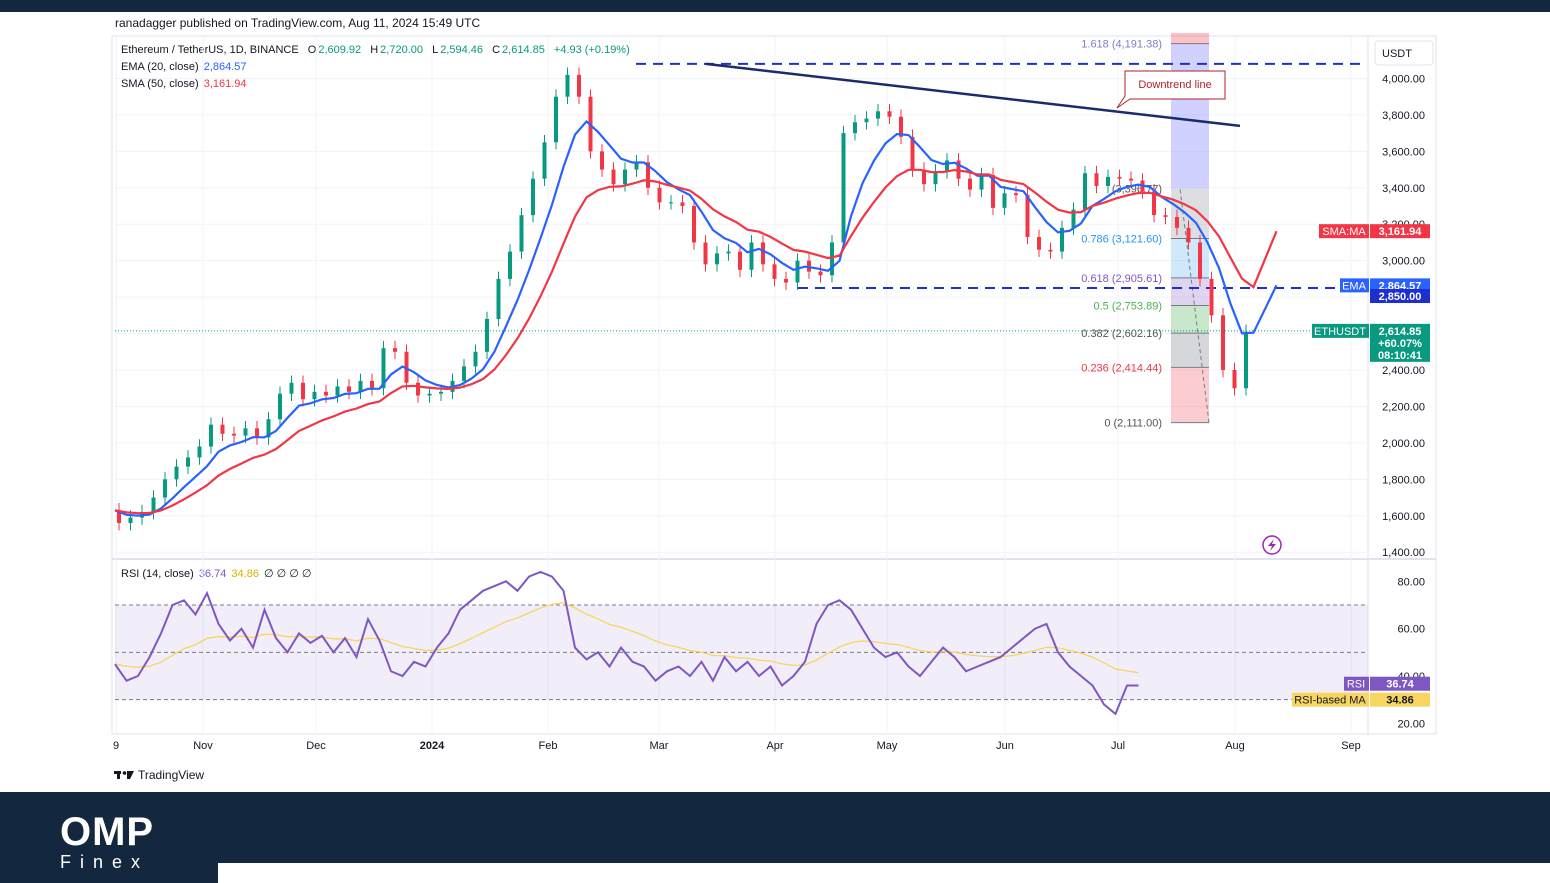 The width and height of the screenshot is (1550, 883). What do you see at coordinates (401, 50) in the screenshot?
I see `legend-high: 2,720.00` at bounding box center [401, 50].